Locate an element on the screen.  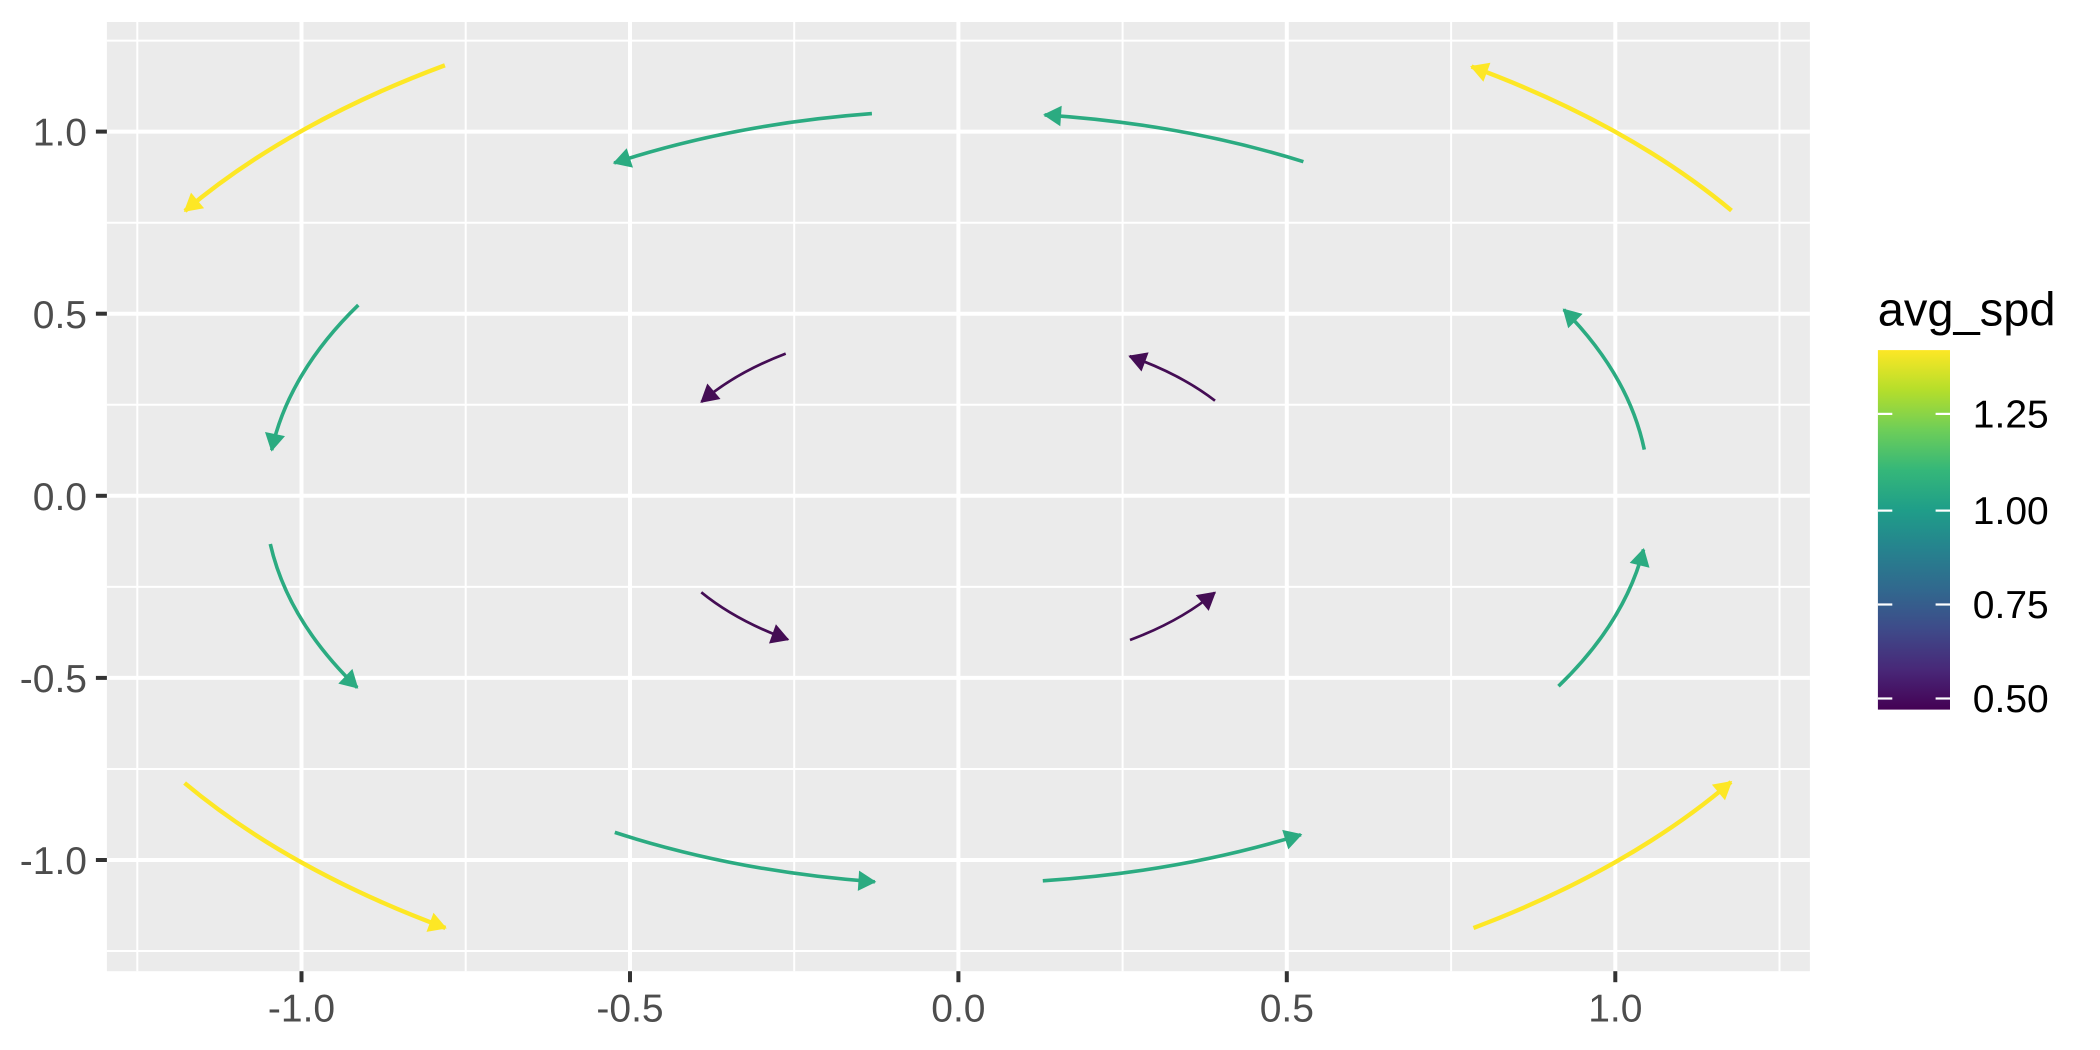
svg-text: avg_spd is located at coordinates (1967, 308).